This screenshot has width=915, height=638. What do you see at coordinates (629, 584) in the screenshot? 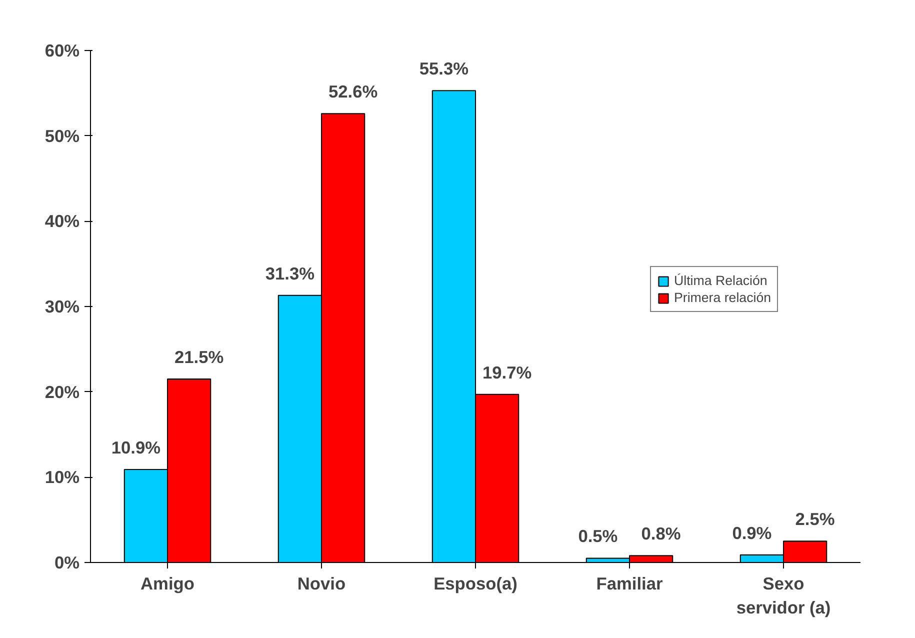
I see `x-tick-label: Familiar` at bounding box center [629, 584].